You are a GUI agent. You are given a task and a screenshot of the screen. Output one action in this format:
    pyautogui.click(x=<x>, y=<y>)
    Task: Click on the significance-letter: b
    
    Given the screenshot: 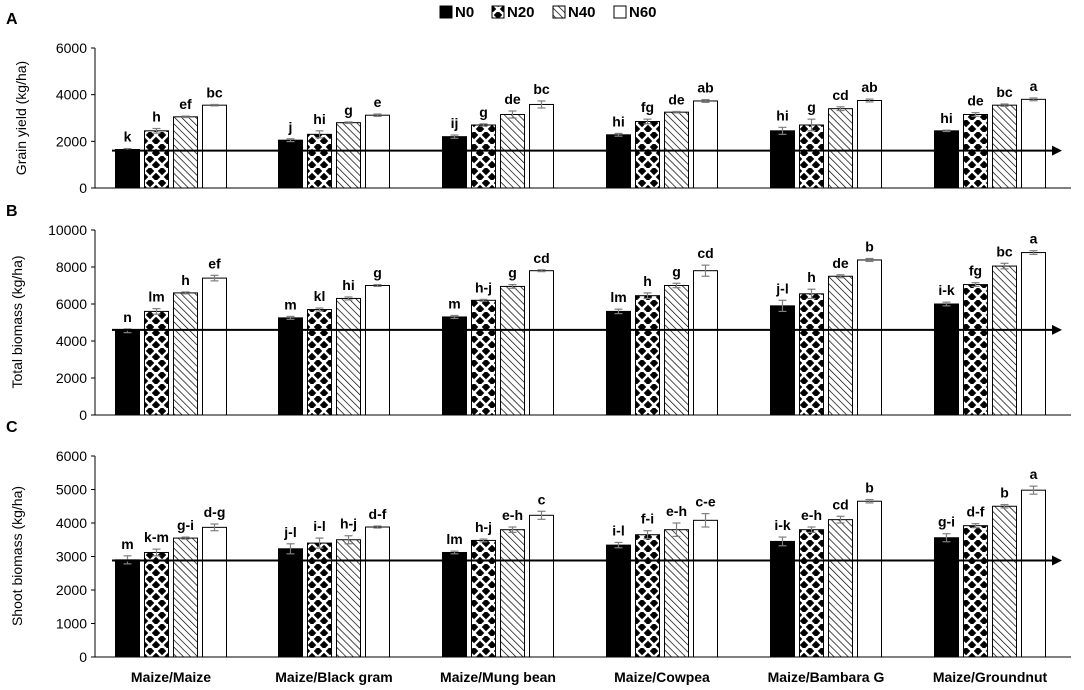 What is the action you would take?
    pyautogui.click(x=1004, y=493)
    